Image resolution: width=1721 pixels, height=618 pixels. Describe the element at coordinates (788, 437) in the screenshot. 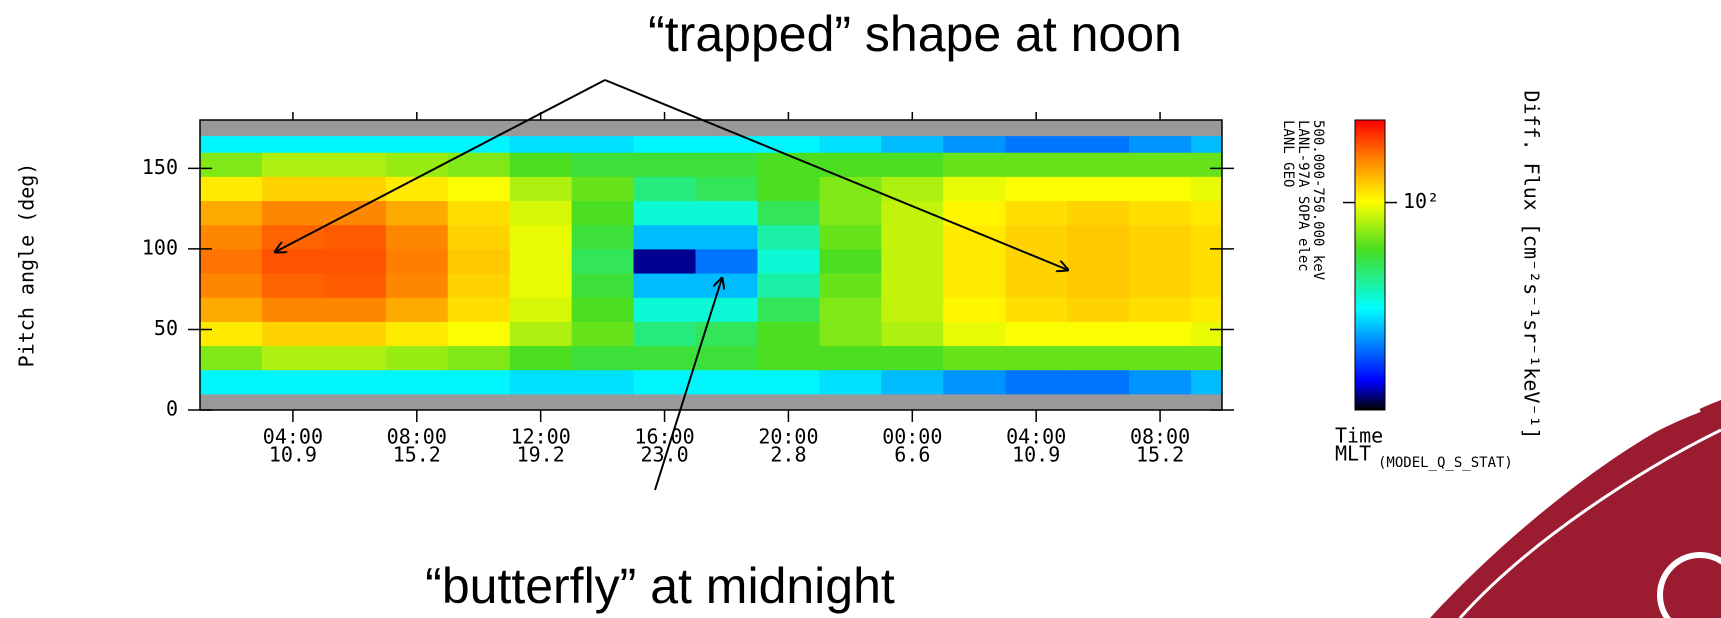

I see `x-tick-label: 20:00` at that location.